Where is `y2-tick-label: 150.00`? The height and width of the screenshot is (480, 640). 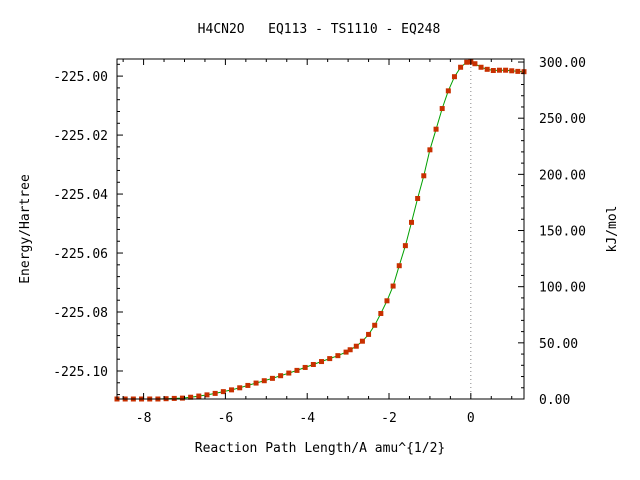
y2-tick-label: 150.00 is located at coordinates (562, 232).